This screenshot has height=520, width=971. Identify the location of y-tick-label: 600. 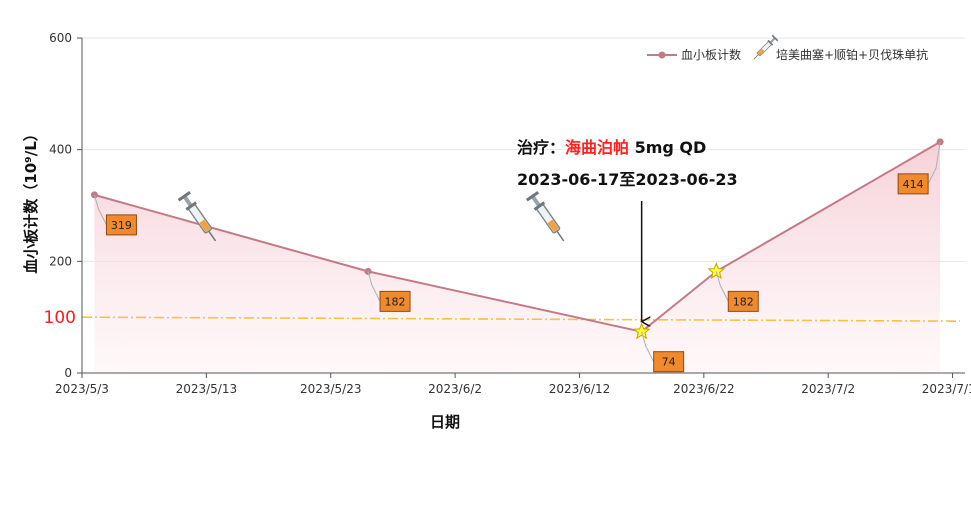
(60, 38).